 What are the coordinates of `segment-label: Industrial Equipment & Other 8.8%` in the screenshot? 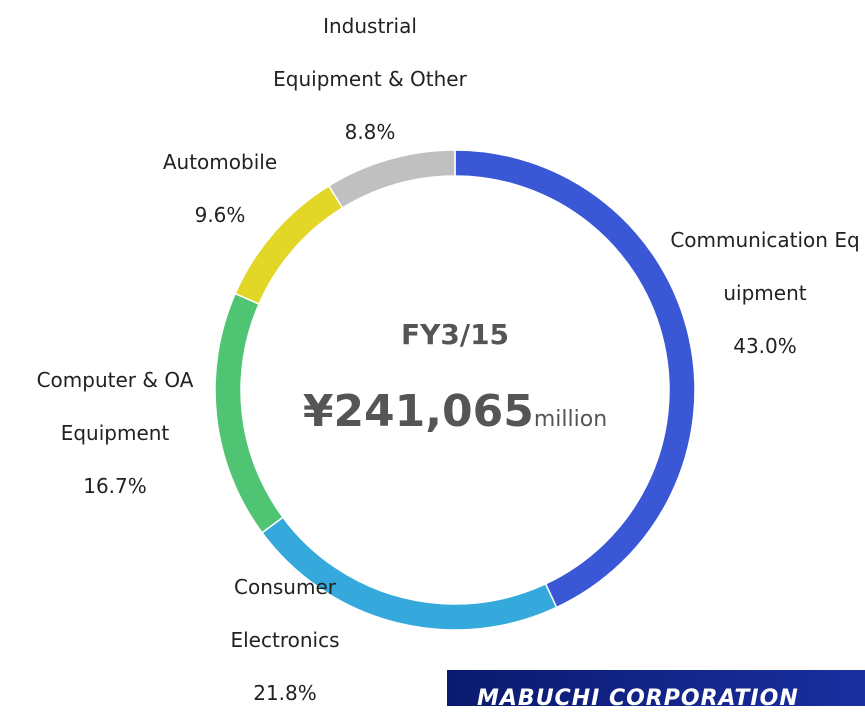 It's located at (370, 79).